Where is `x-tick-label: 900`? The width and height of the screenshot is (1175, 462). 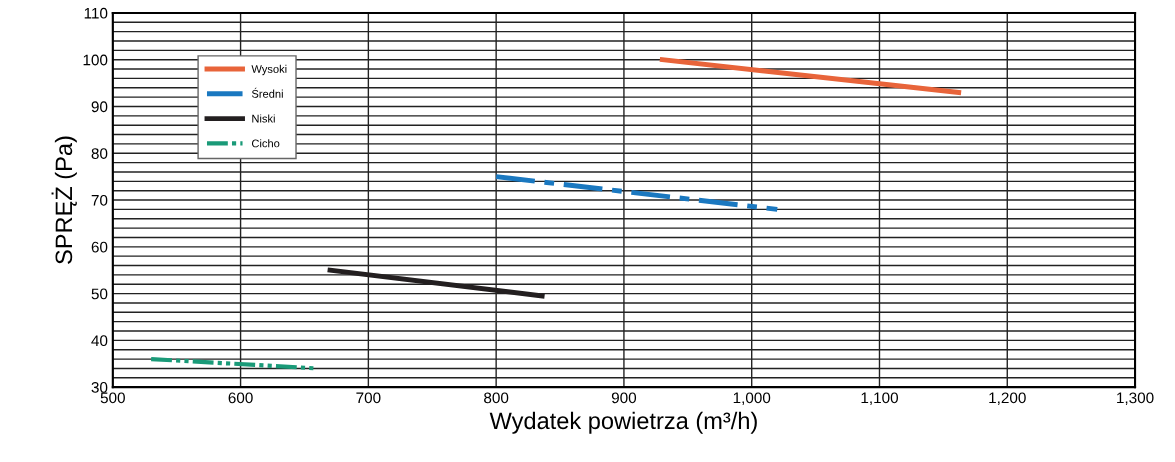
x-tick-label: 900 is located at coordinates (624, 398).